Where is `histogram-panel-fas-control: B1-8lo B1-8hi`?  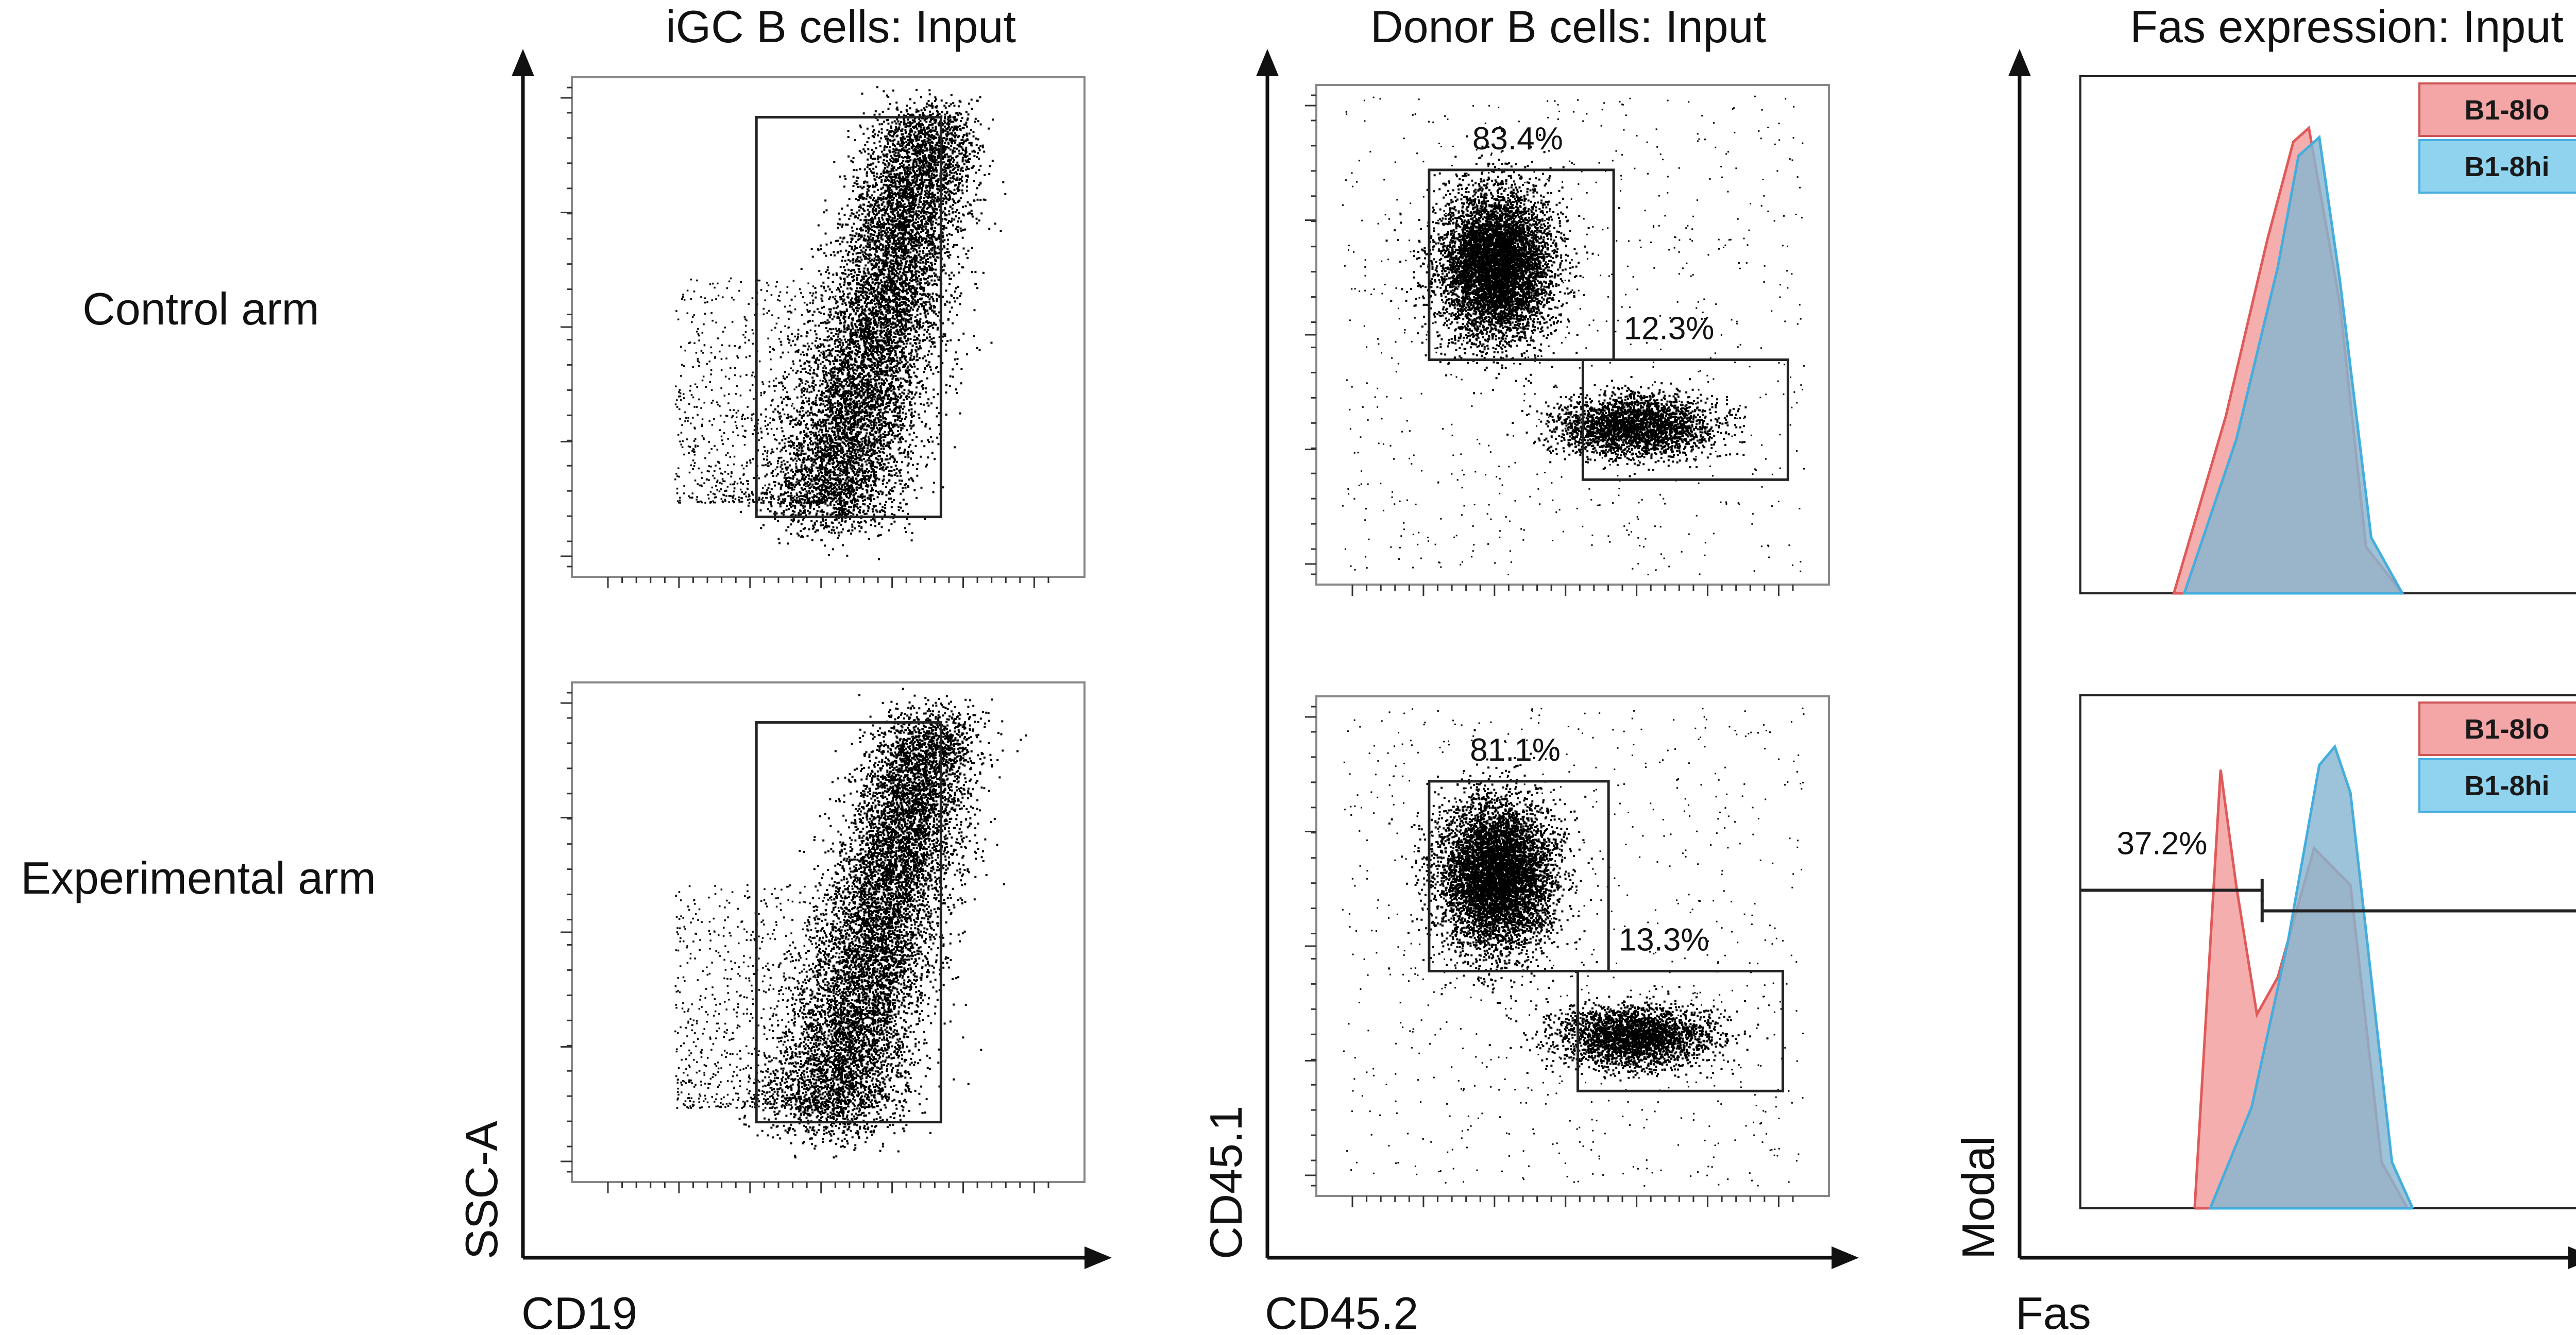
histogram-panel-fas-control: B1-8lo B1-8hi is located at coordinates (2327, 335).